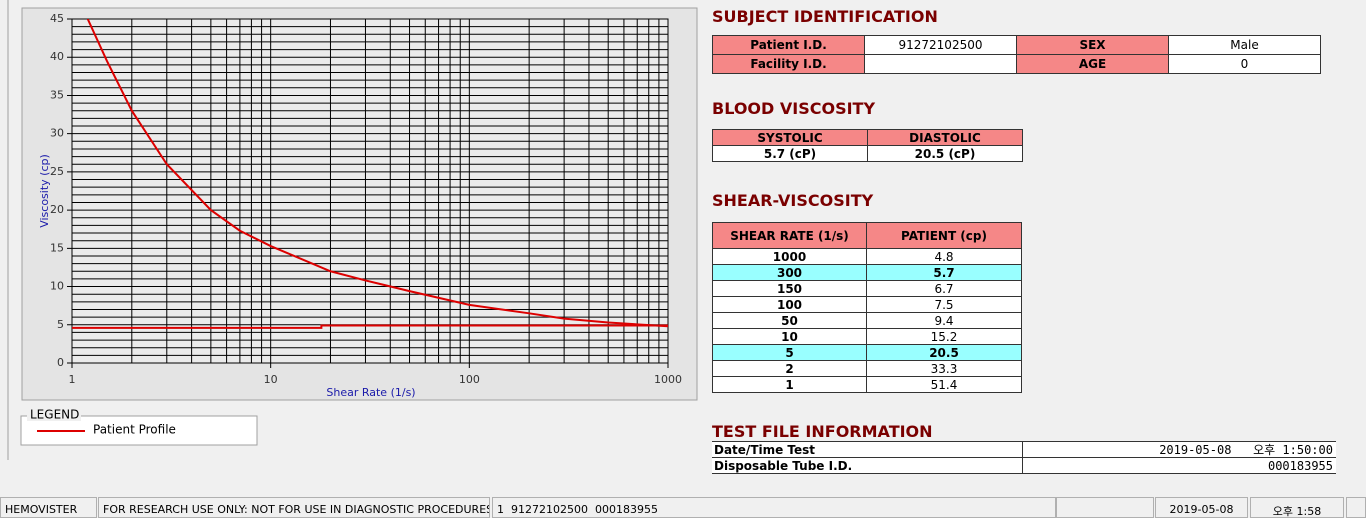 The width and height of the screenshot is (1366, 518). I want to click on y-tick-label: 40, so click(57, 56).